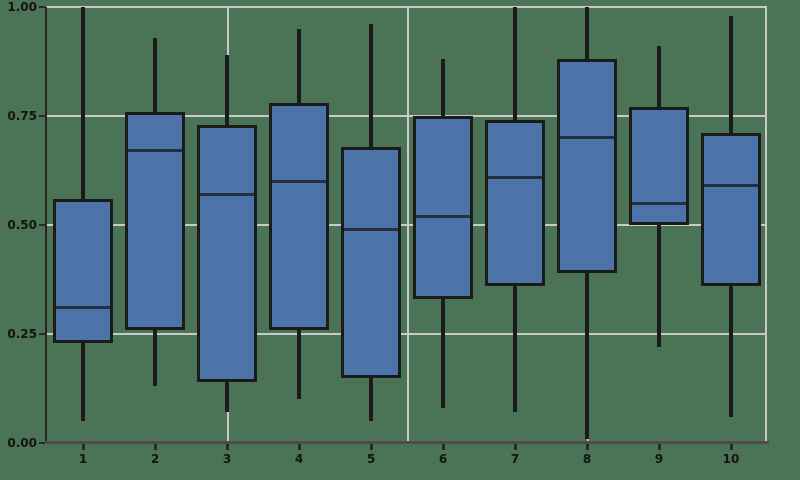 The image size is (800, 480). I want to click on x-tick-label: 7, so click(515, 459).